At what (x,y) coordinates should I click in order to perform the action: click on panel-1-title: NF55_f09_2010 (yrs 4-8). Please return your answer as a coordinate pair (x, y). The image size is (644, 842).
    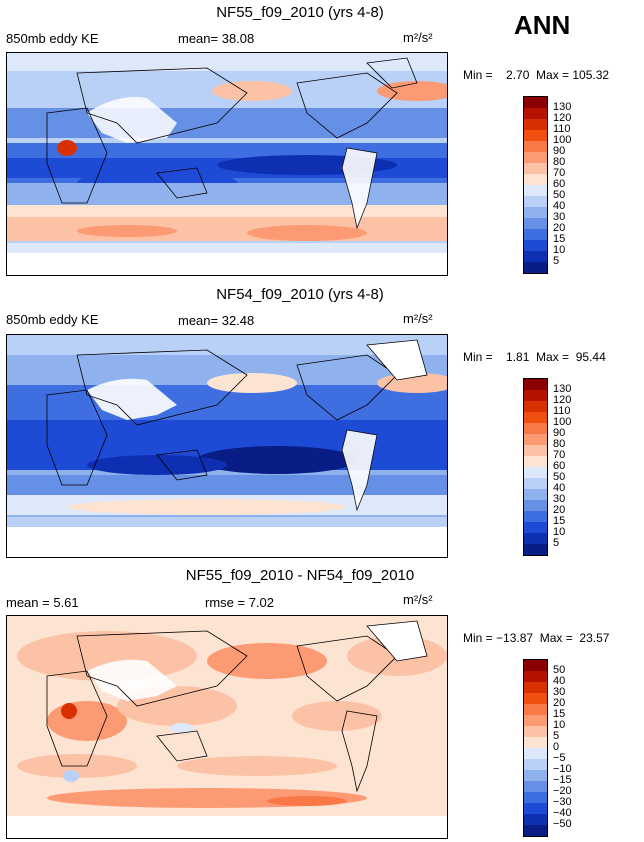
    Looking at the image, I should click on (300, 12).